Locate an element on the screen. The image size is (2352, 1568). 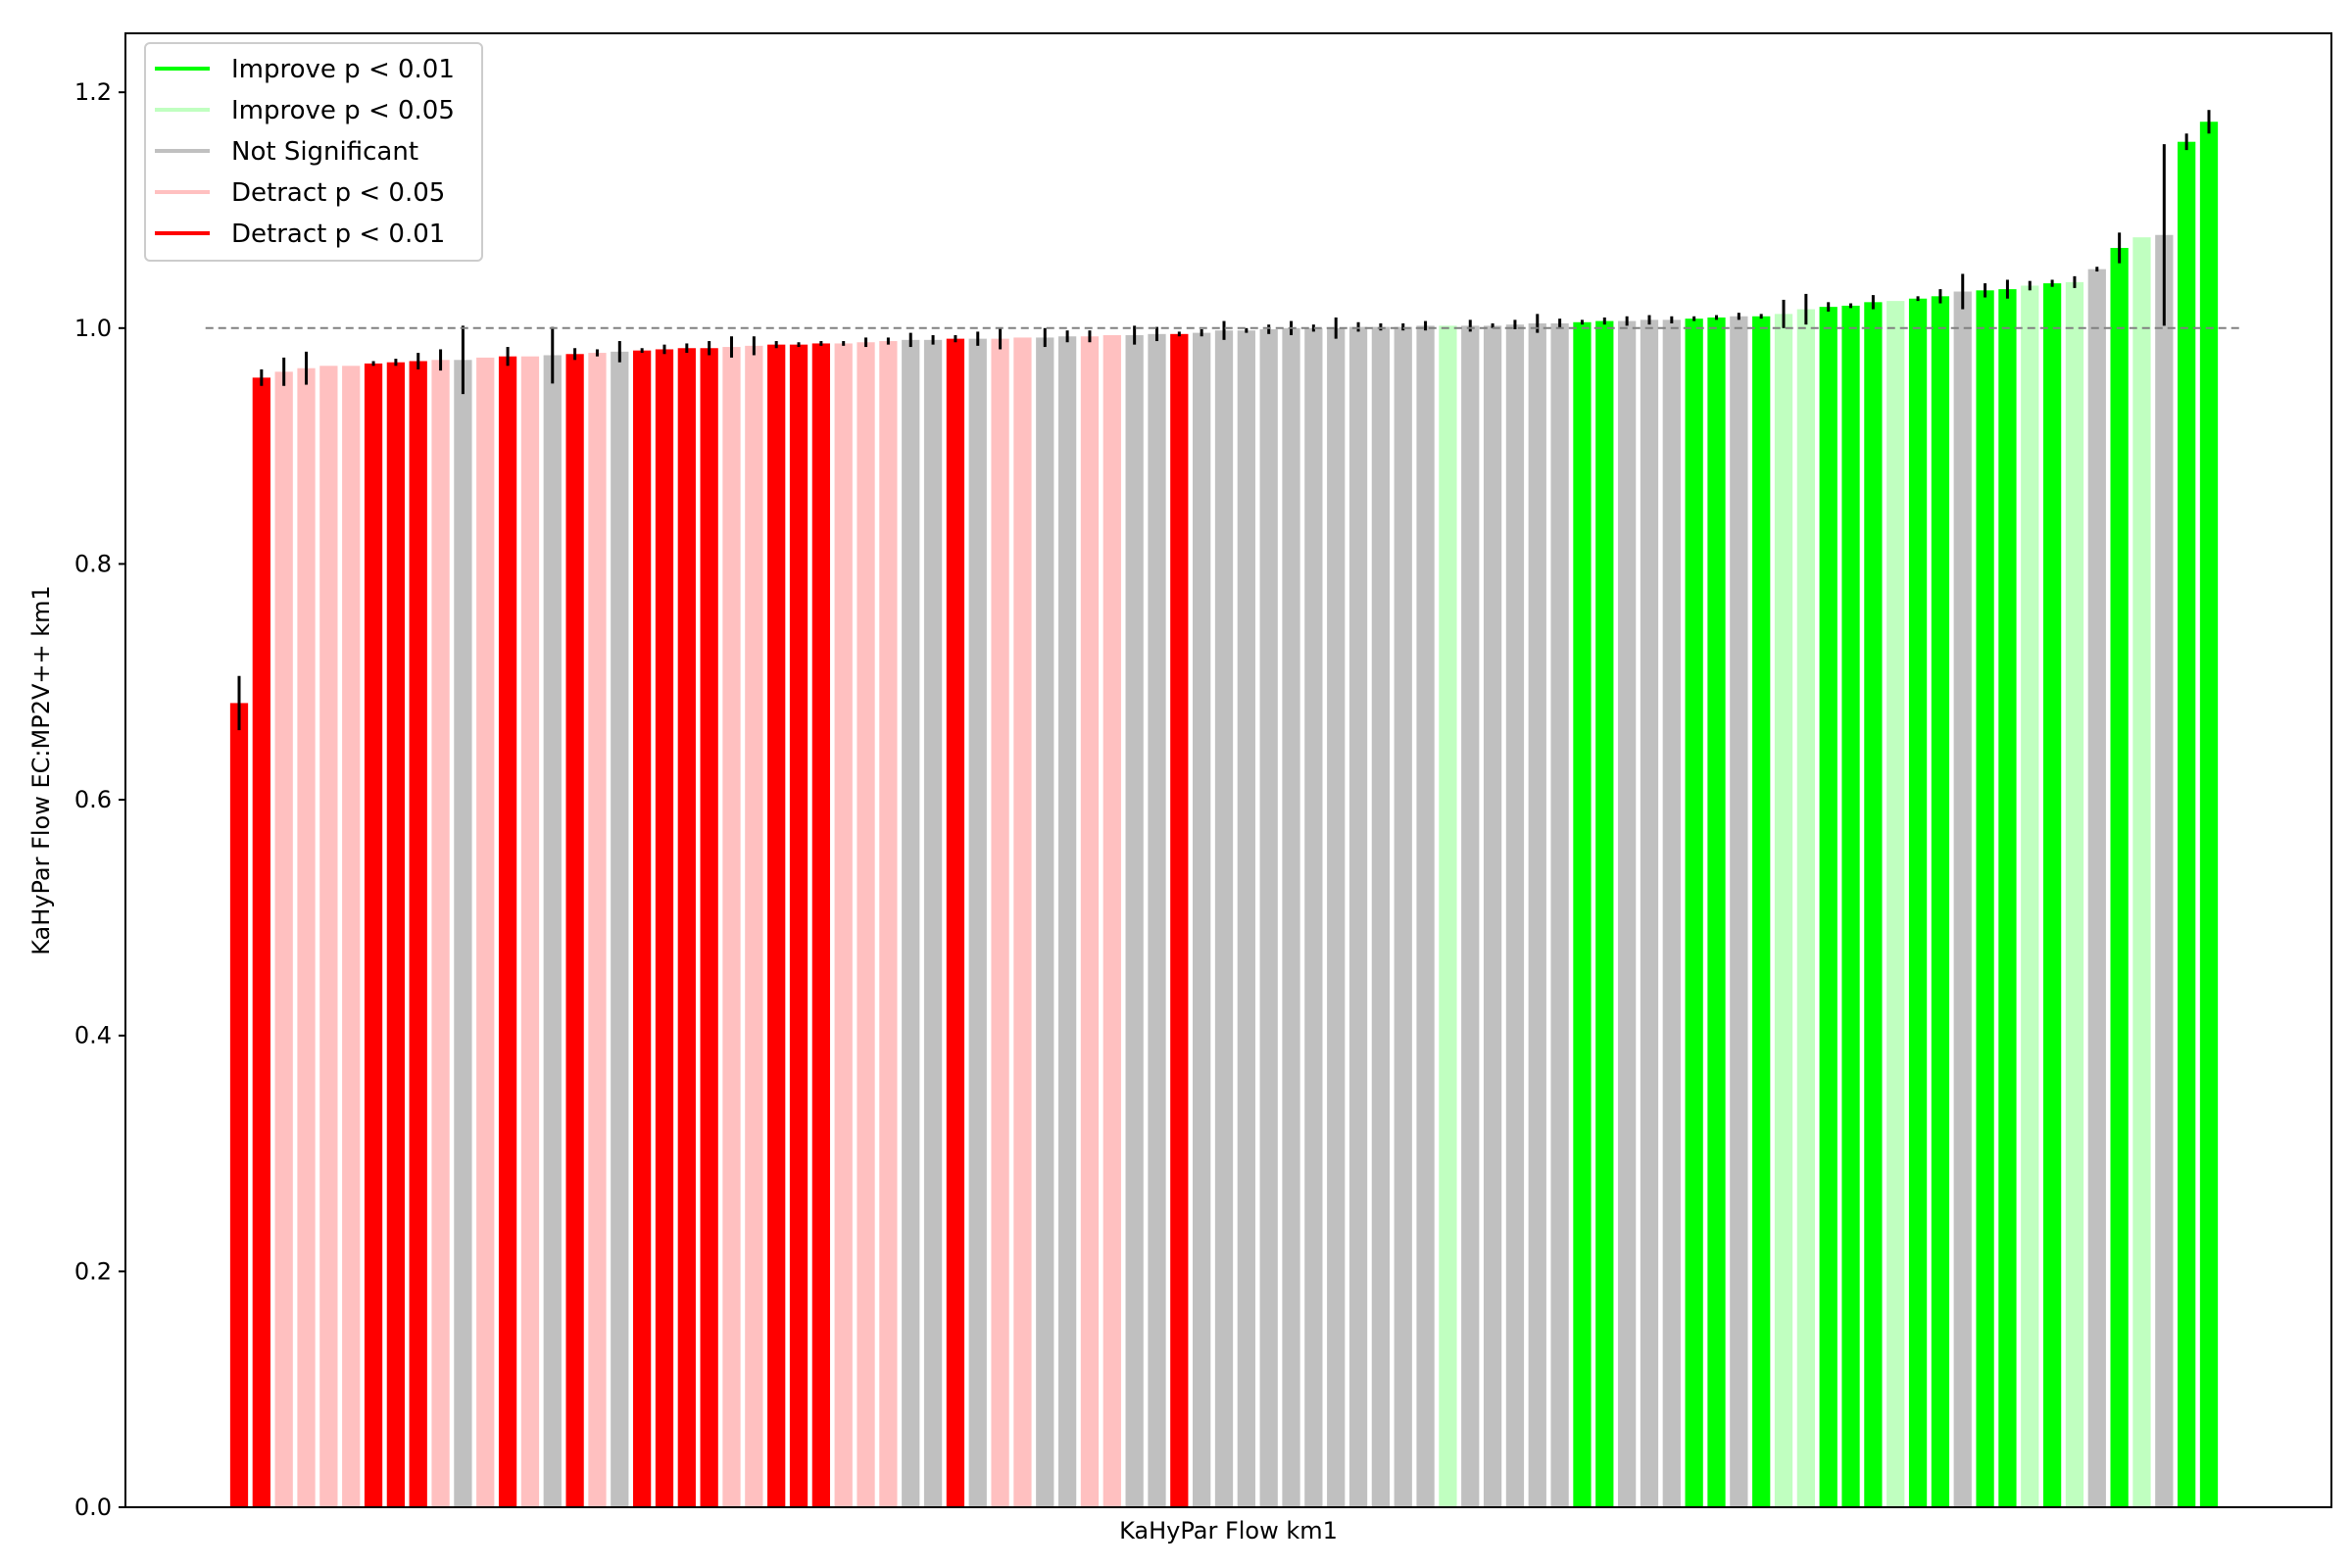
y-axis: 0.0 0.2 0.4 0.6 0.8 1.0 1.2 is located at coordinates (99, 799).